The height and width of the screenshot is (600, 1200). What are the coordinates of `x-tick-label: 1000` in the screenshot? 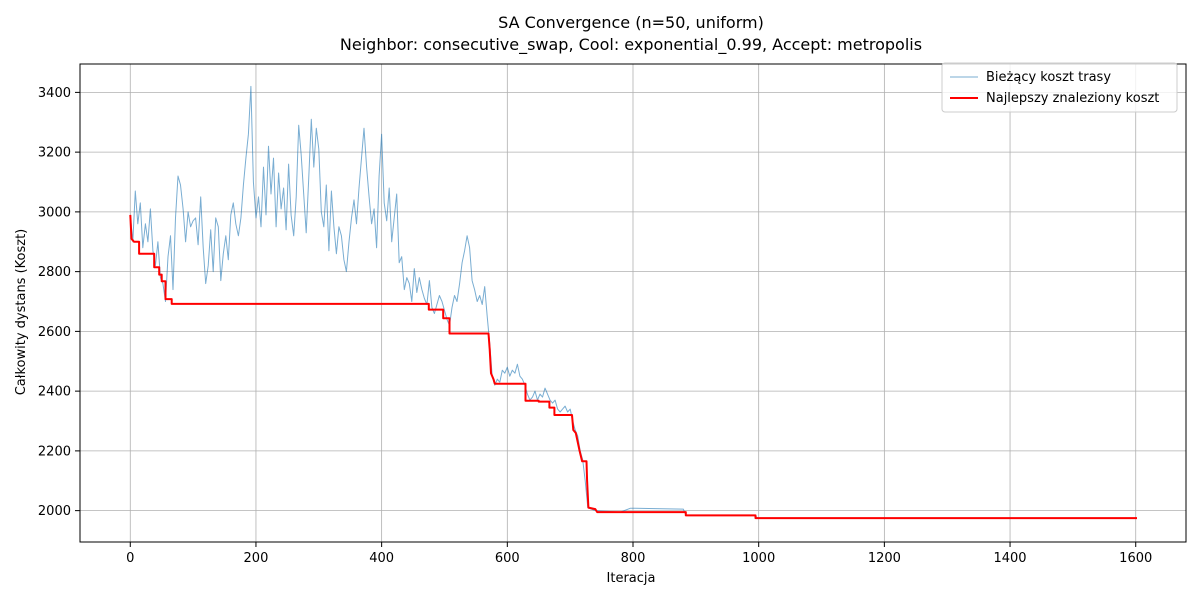 It's located at (758, 558).